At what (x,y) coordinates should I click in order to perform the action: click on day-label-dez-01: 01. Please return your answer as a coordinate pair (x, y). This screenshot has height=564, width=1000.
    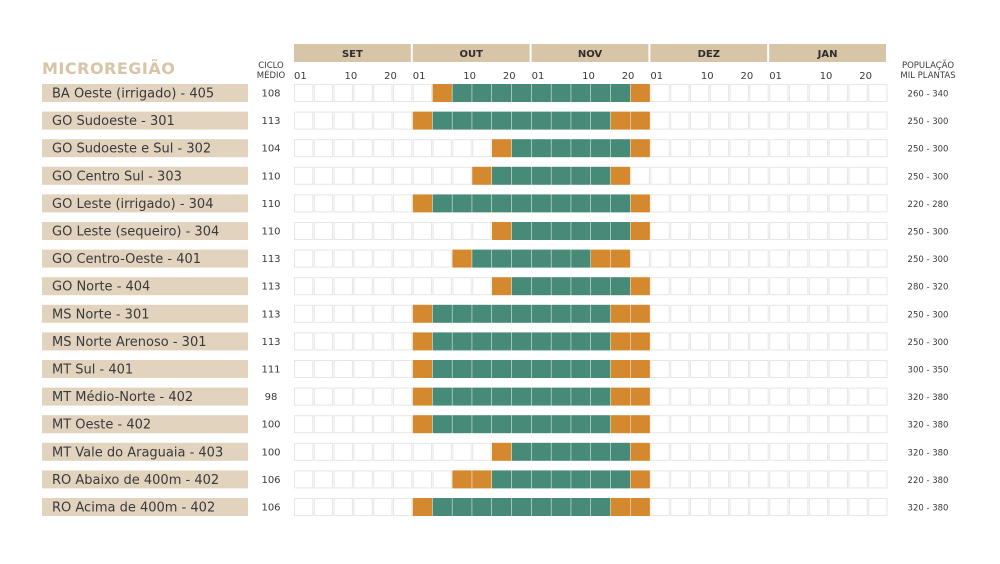
    Looking at the image, I should click on (656, 76).